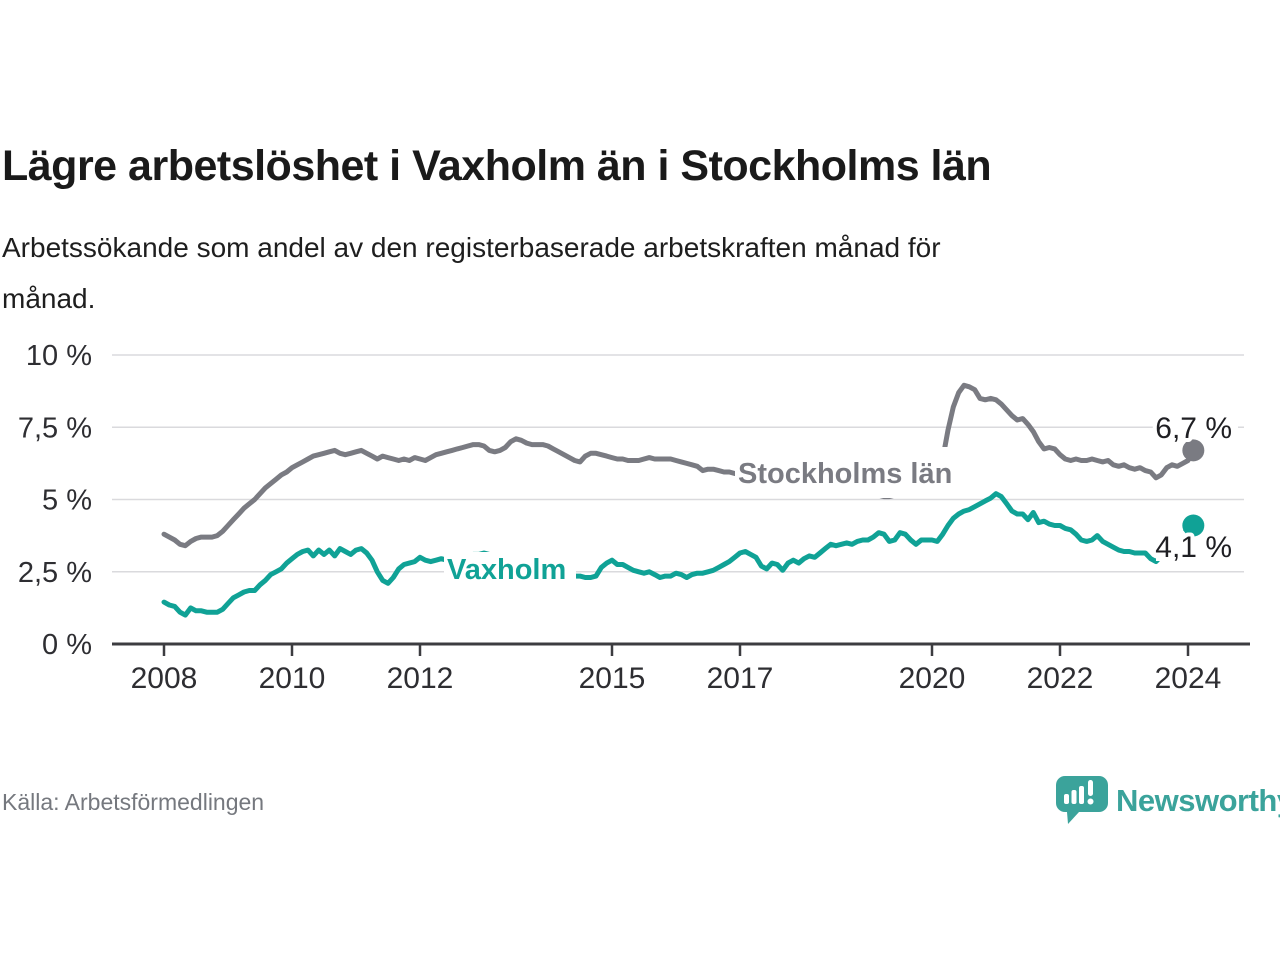 This screenshot has width=1280, height=960. I want to click on y-axis-labels: 0 % 2,5 % 5 % 7,5 % 10 %, so click(55, 500).